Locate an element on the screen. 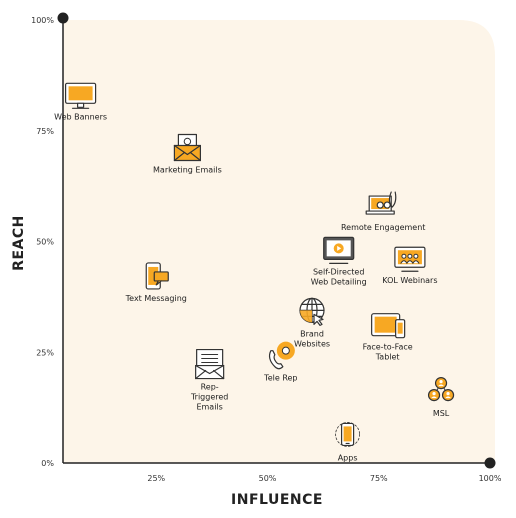 Image resolution: width=516 pixels, height=518 pixels. data-point-marketing-emails: Marketing Emails is located at coordinates (187, 153).